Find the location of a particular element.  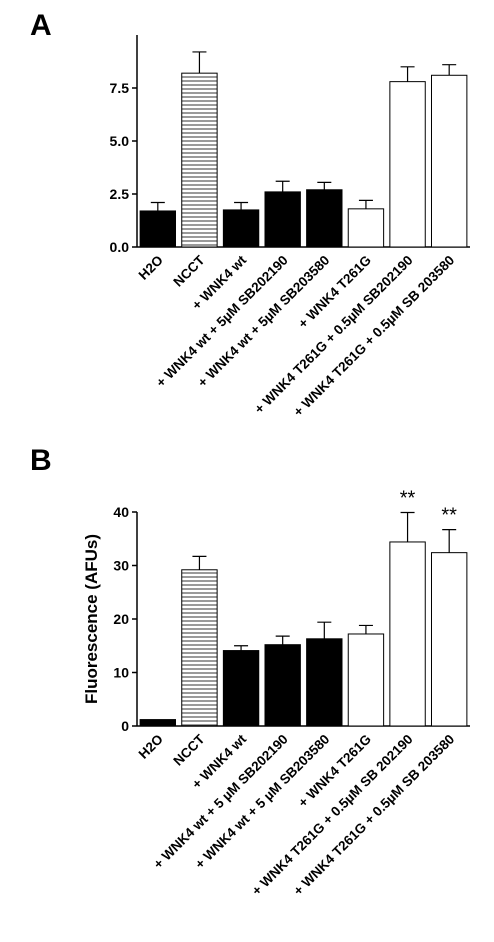

panel-letter: B is located at coordinates (41, 460).